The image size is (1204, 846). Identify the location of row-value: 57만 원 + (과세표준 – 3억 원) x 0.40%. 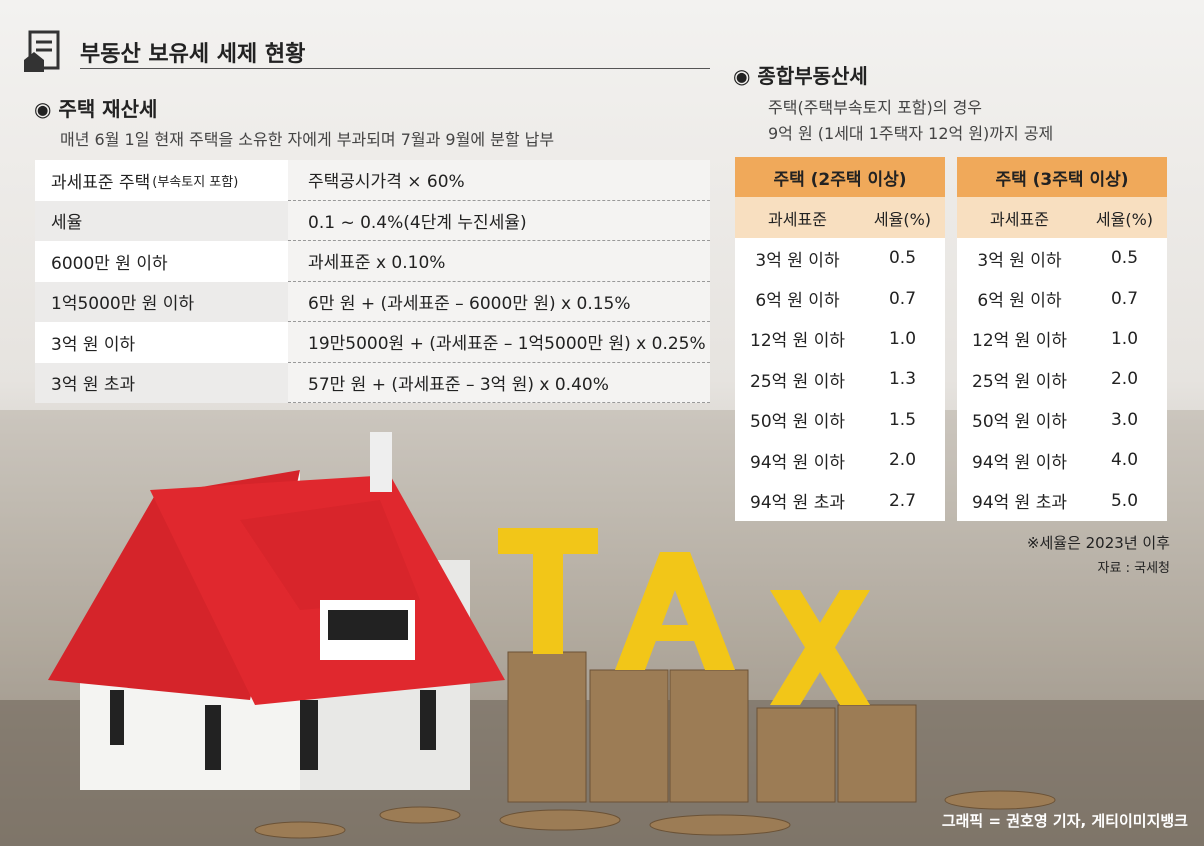
(499, 382).